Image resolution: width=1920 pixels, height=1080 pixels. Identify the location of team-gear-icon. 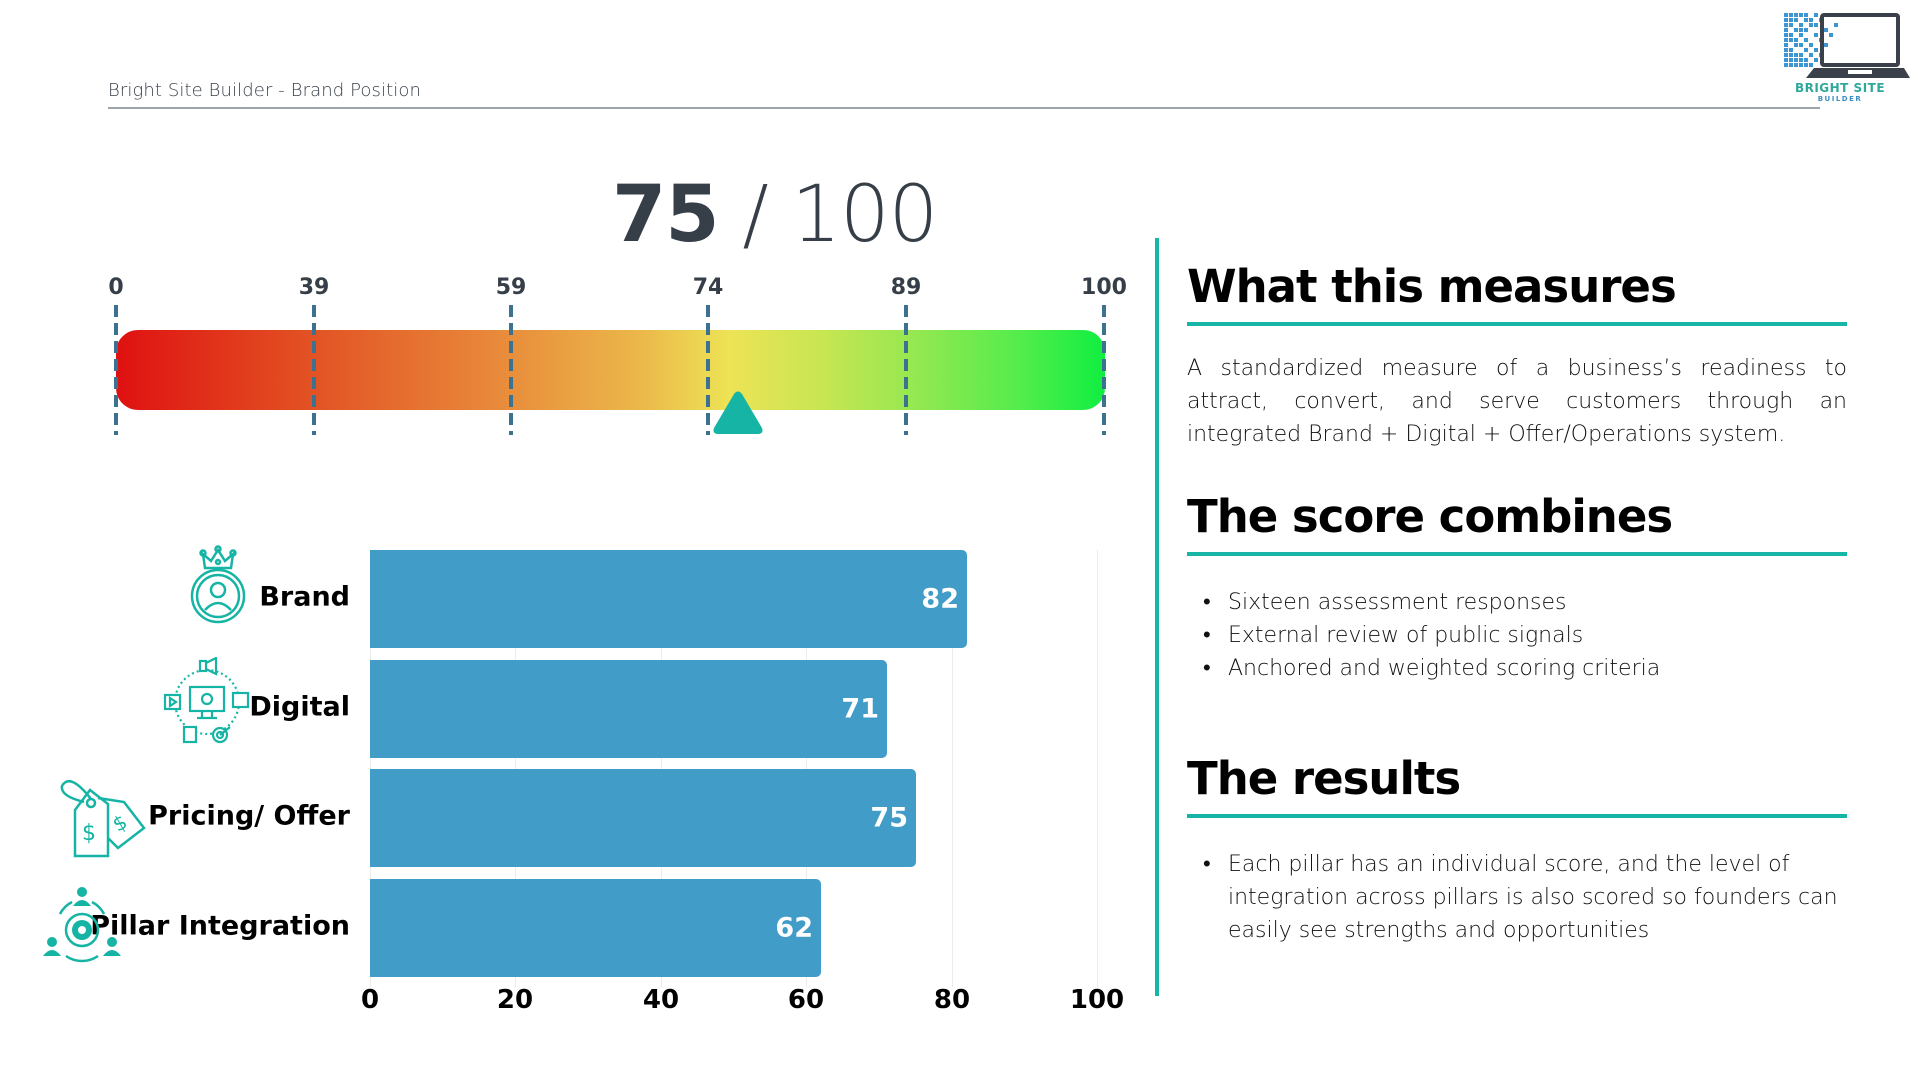
(82, 925).